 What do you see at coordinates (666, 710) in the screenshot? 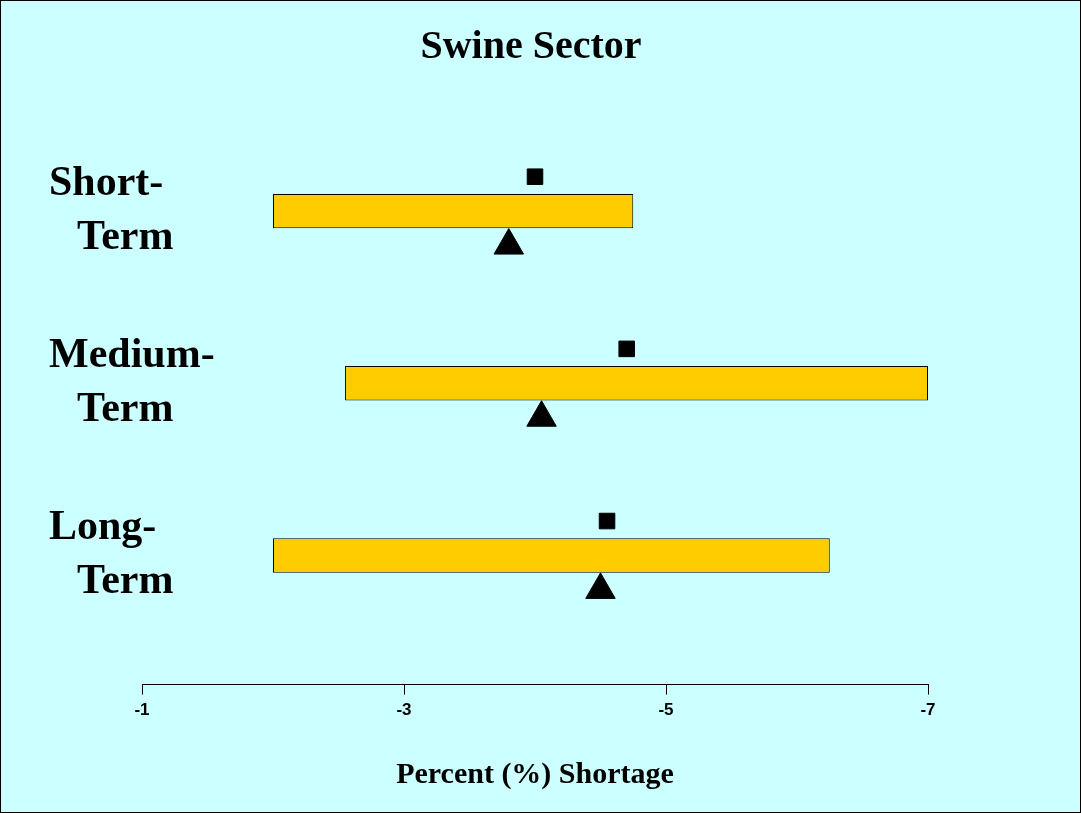
I see `x-tick-label: -5` at bounding box center [666, 710].